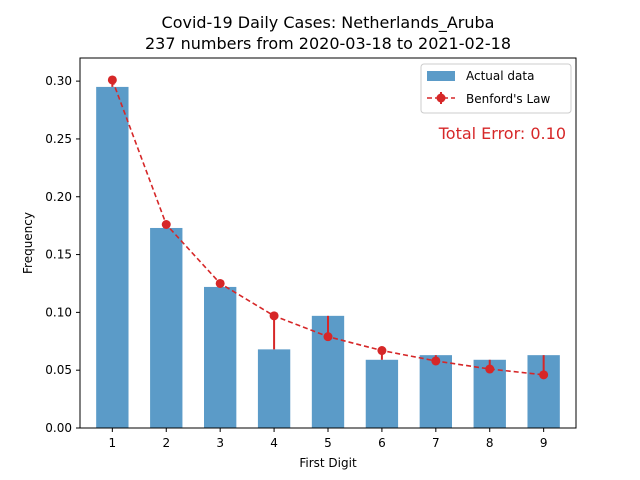 This screenshot has width=640, height=480. Describe the element at coordinates (441, 98) in the screenshot. I see `legend-marker-swatch` at that location.